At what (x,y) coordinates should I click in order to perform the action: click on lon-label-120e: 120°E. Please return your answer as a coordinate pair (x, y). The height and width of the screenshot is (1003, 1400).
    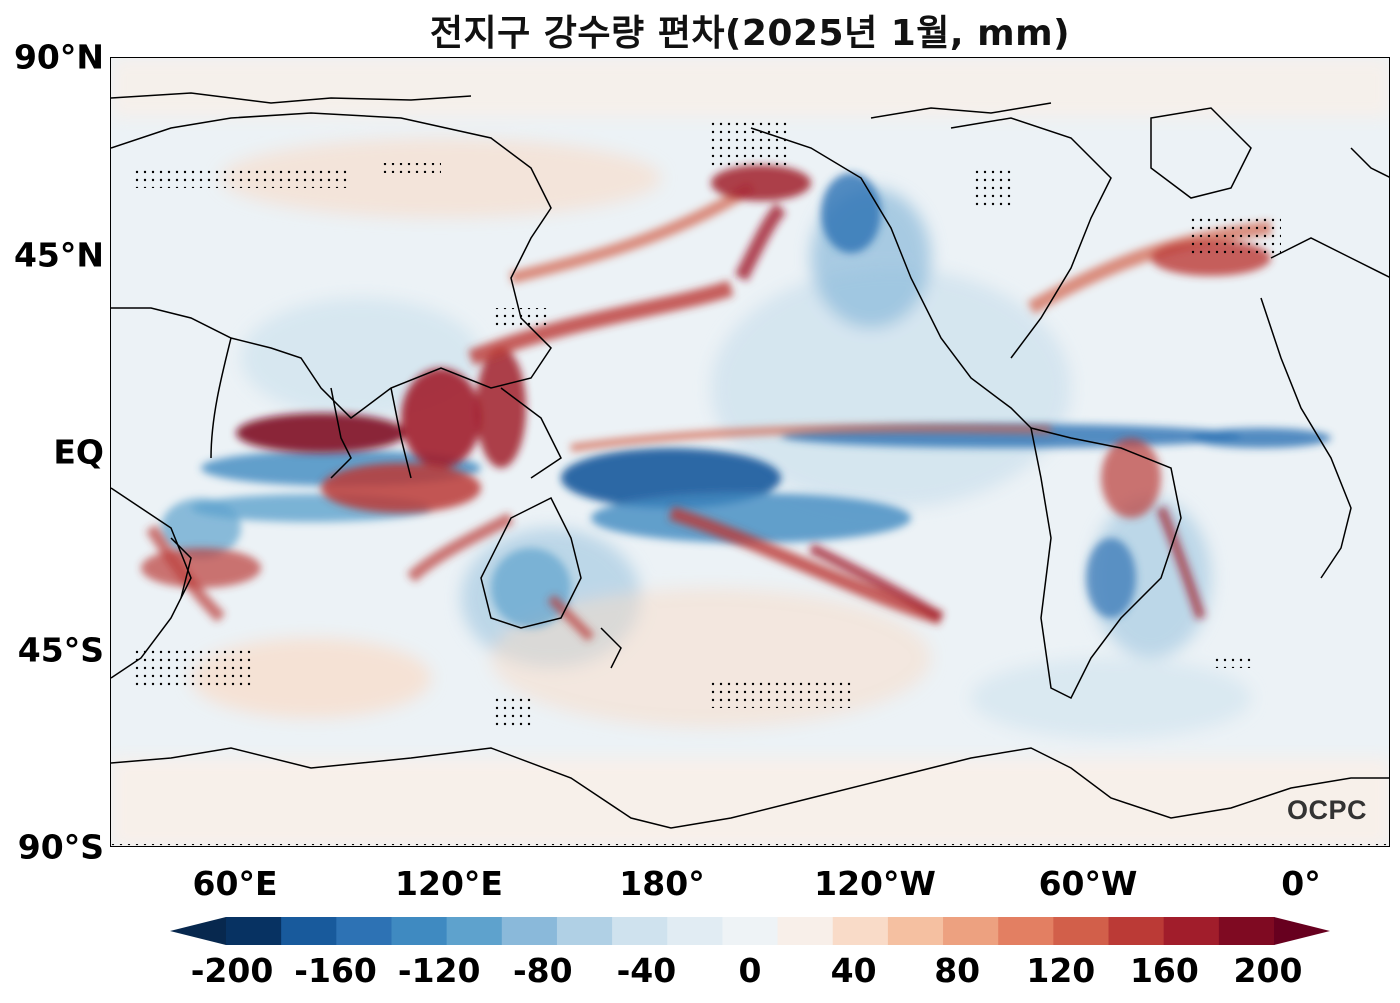
    Looking at the image, I should click on (449, 883).